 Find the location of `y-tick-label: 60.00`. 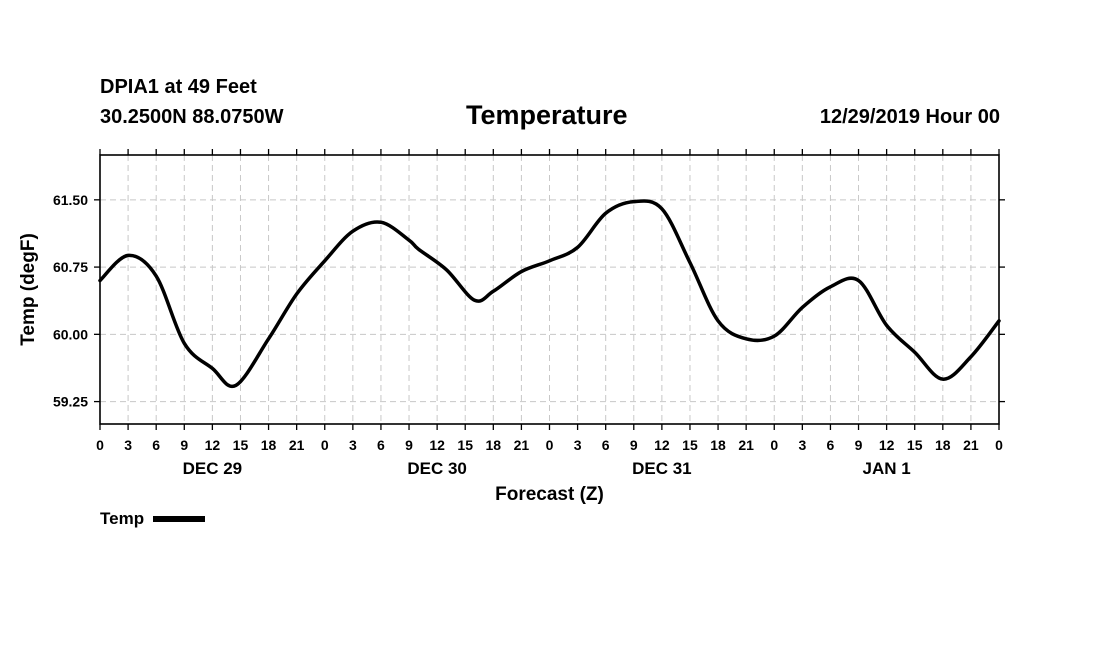

y-tick-label: 60.00 is located at coordinates (70, 334).